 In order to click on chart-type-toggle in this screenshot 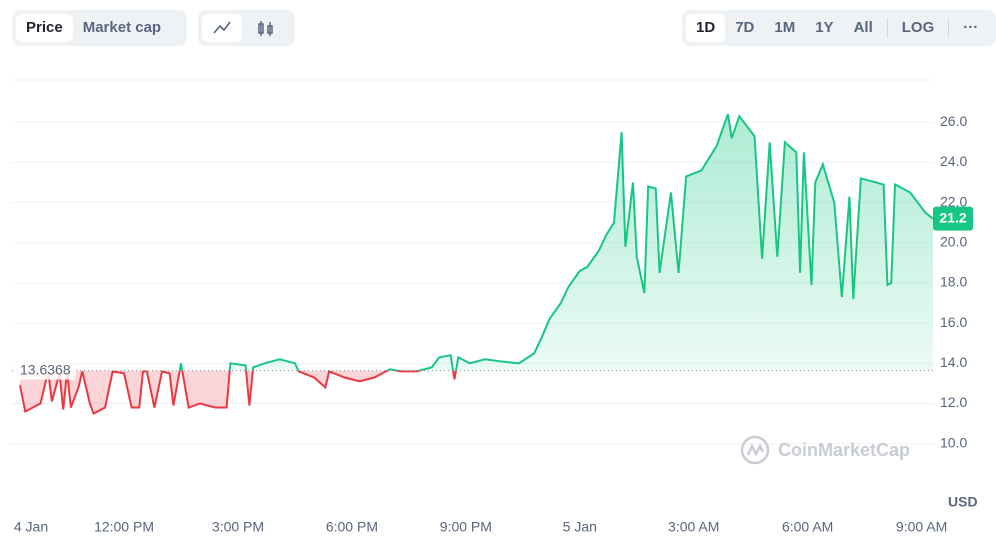, I will do `click(246, 28)`.